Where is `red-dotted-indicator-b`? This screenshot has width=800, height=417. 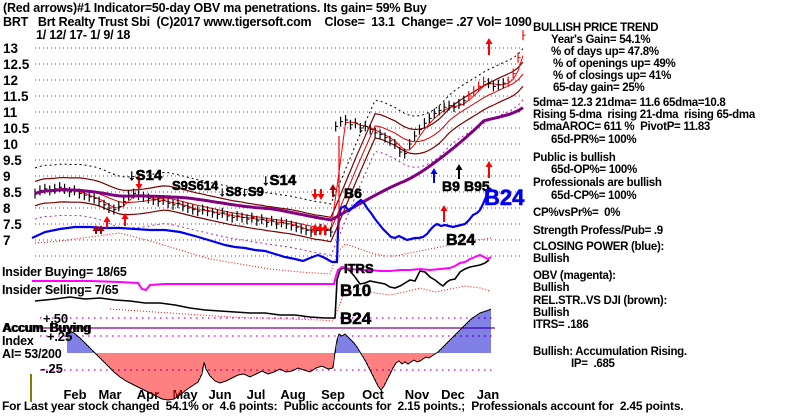
red-dotted-indicator-b is located at coordinates (300, 303).